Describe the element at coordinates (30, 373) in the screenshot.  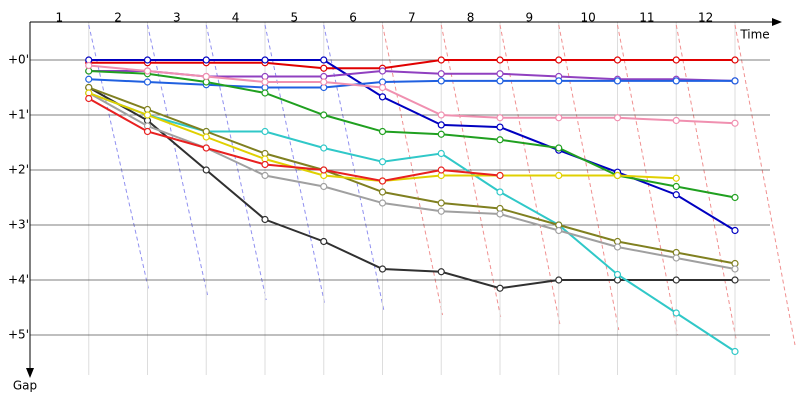
I see `y-axis-arrow` at that location.